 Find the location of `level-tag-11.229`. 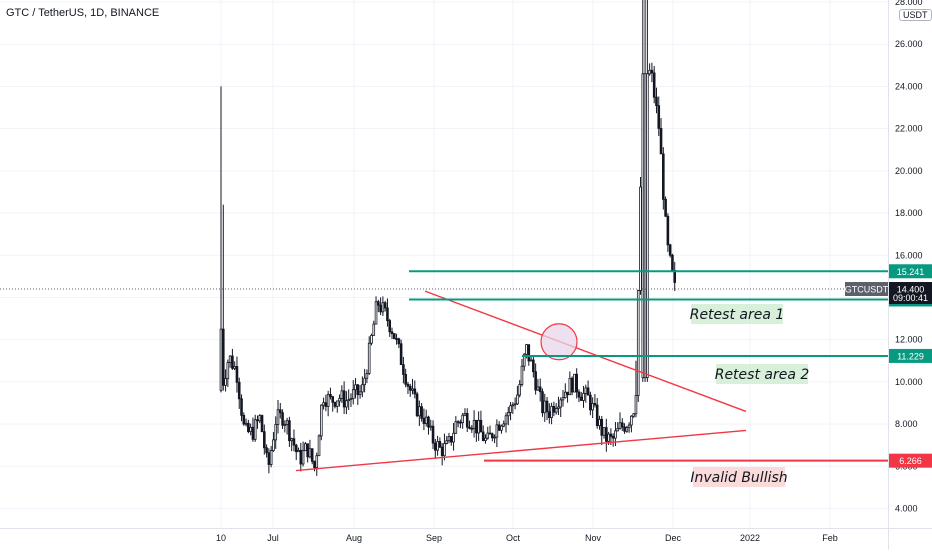

level-tag-11.229 is located at coordinates (910, 355).